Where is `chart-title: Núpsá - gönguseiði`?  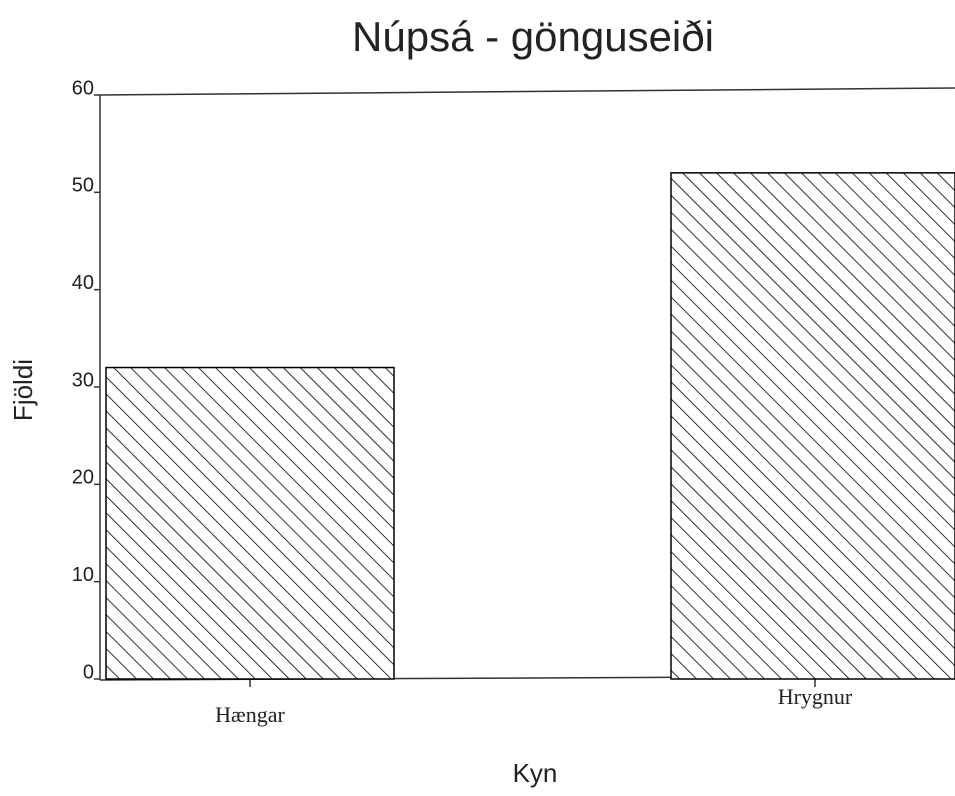
chart-title: Núpsá - gönguseiði is located at coordinates (533, 36).